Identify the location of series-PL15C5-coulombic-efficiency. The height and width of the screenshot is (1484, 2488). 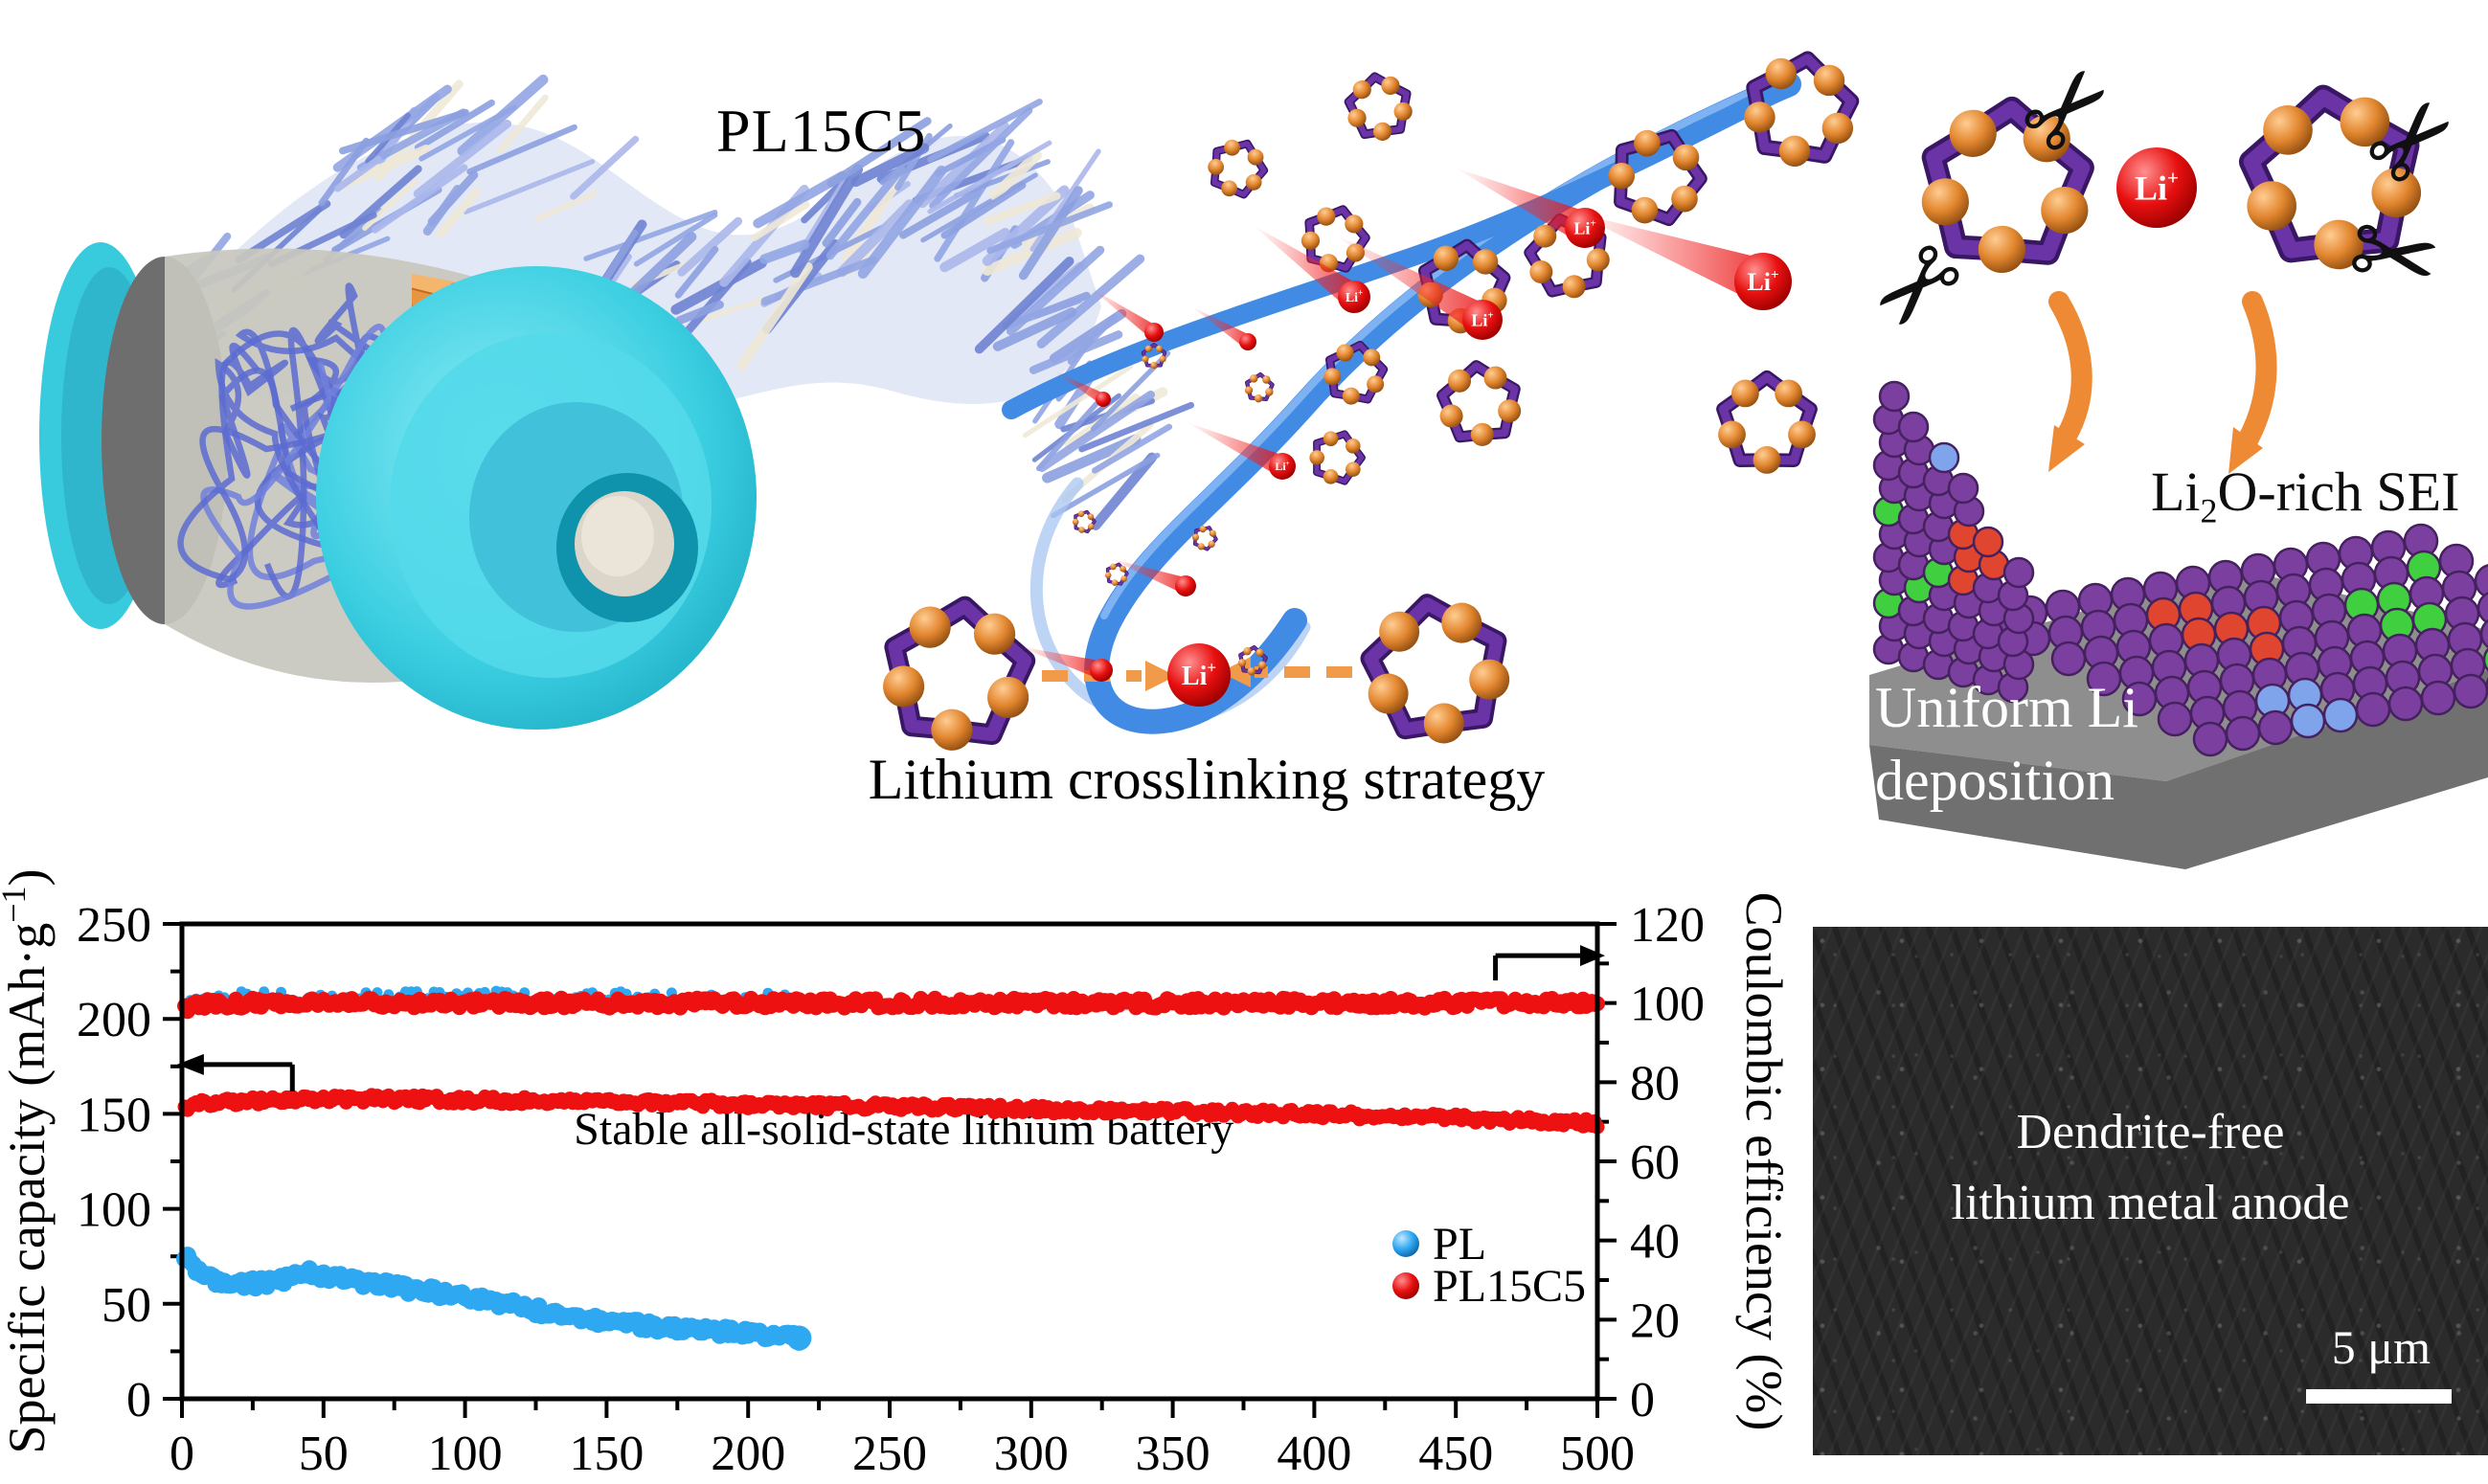
(891, 1005).